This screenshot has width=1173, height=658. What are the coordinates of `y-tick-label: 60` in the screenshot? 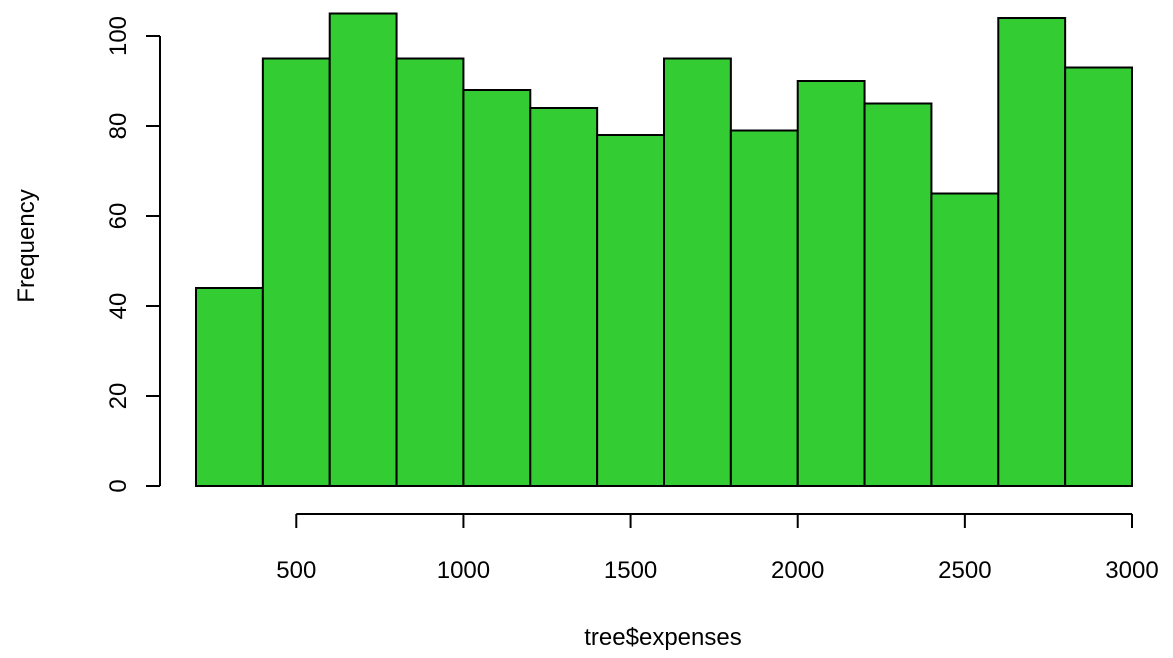 It's located at (118, 216).